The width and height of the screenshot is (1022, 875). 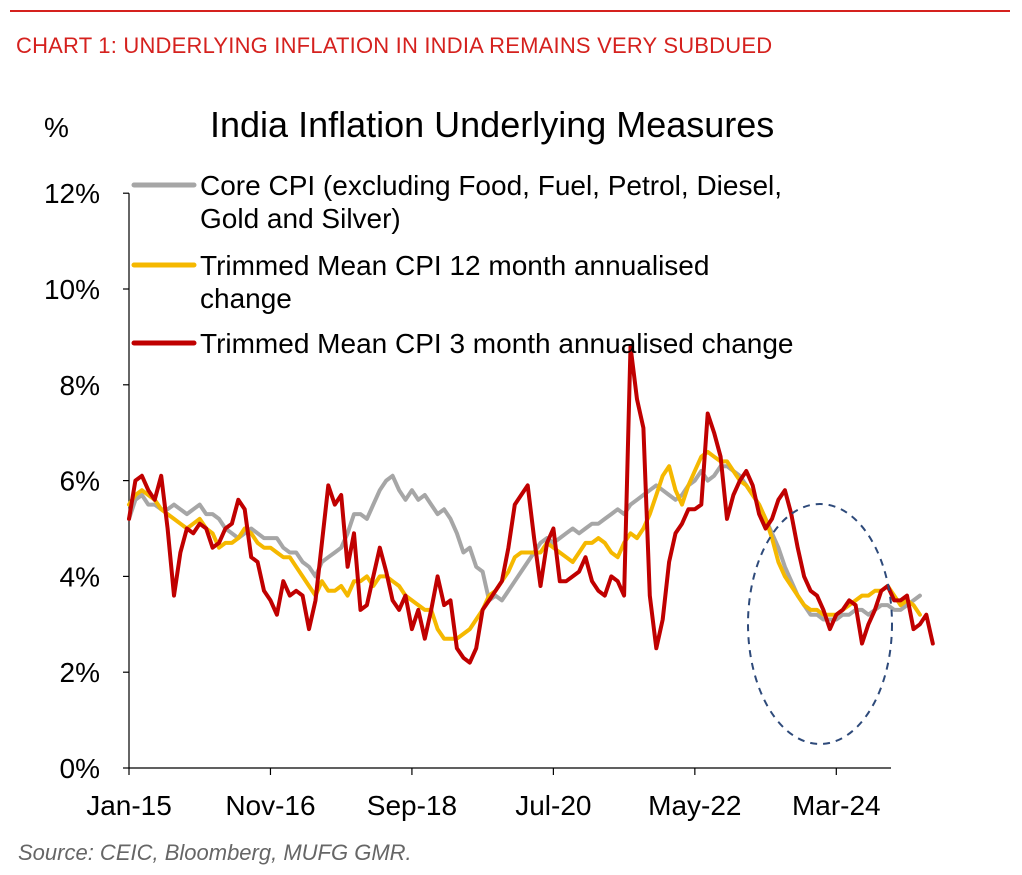 What do you see at coordinates (270, 805) in the screenshot?
I see `x-tick-label: Nov-16` at bounding box center [270, 805].